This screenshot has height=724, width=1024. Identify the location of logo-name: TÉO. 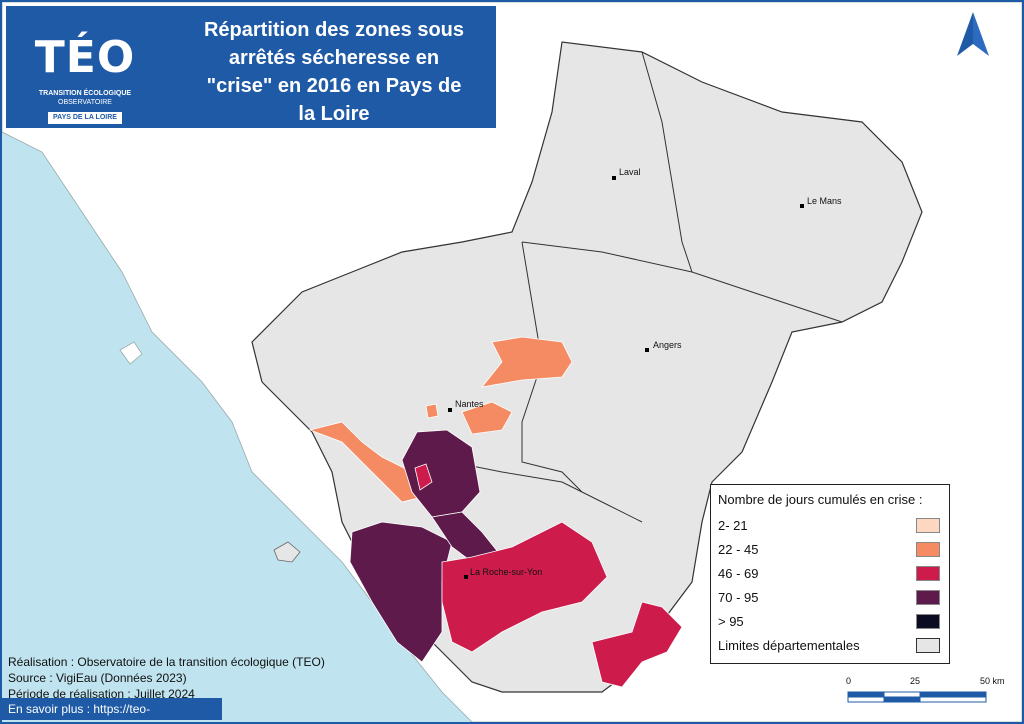
(85, 57).